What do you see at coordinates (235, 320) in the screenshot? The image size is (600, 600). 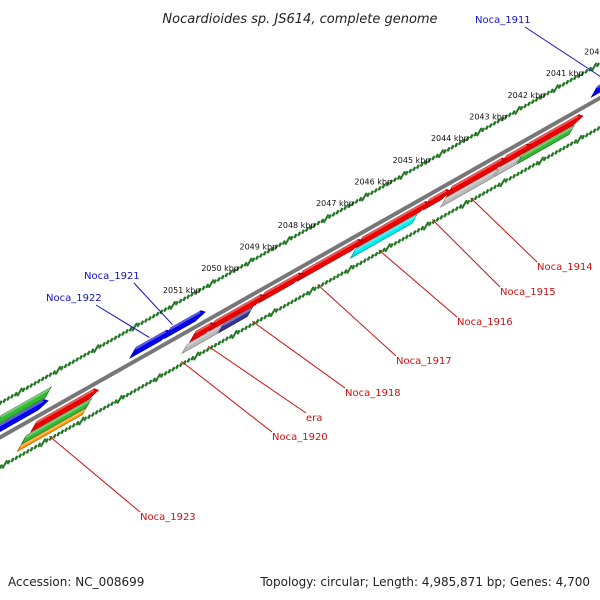 I see `gene-feature-navy` at bounding box center [235, 320].